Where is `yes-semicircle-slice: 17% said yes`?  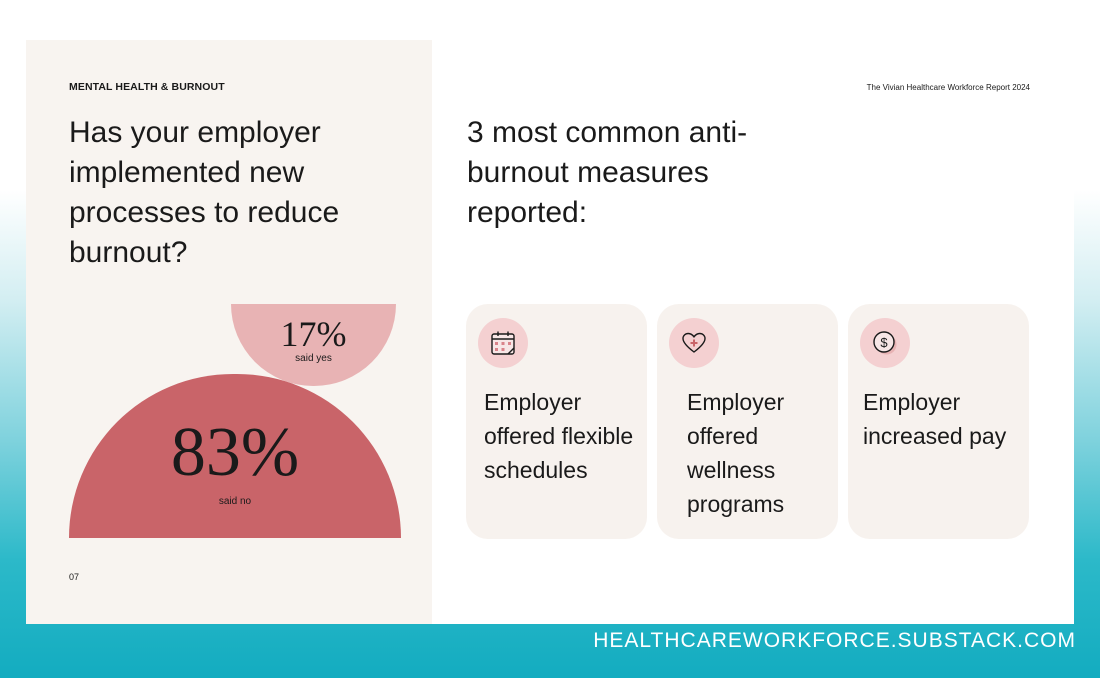 yes-semicircle-slice: 17% said yes is located at coordinates (313, 345).